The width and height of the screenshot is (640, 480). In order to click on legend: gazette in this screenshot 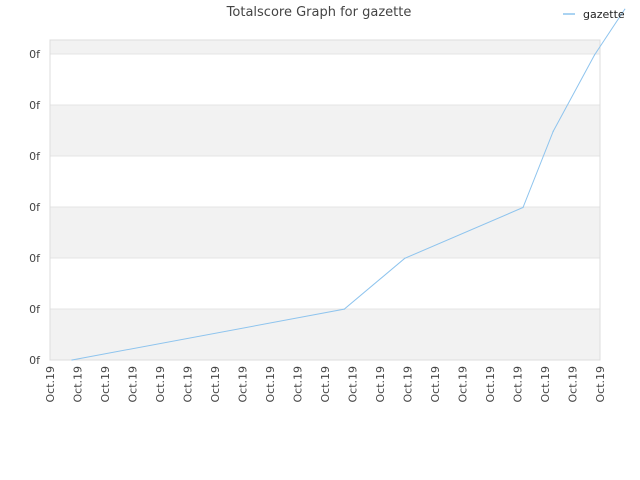, I will do `click(594, 14)`.